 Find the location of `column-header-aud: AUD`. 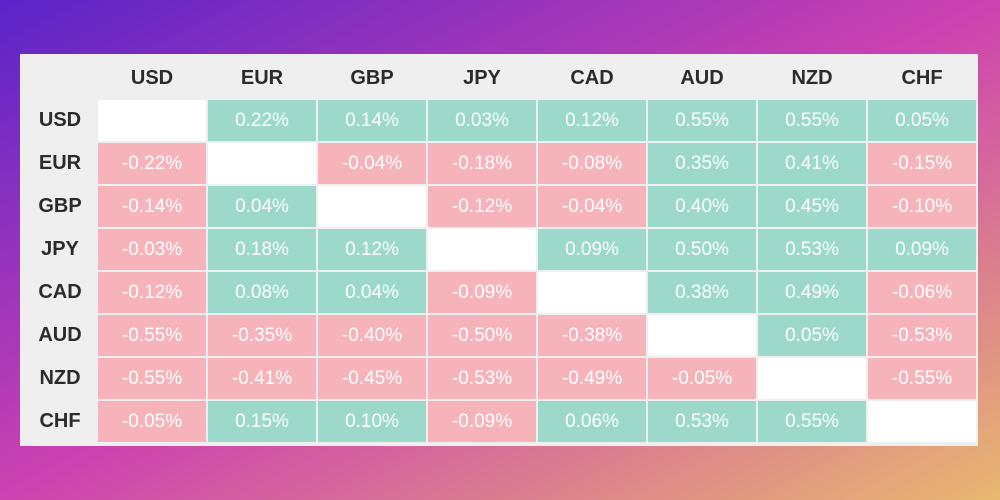

column-header-aud: AUD is located at coordinates (702, 78).